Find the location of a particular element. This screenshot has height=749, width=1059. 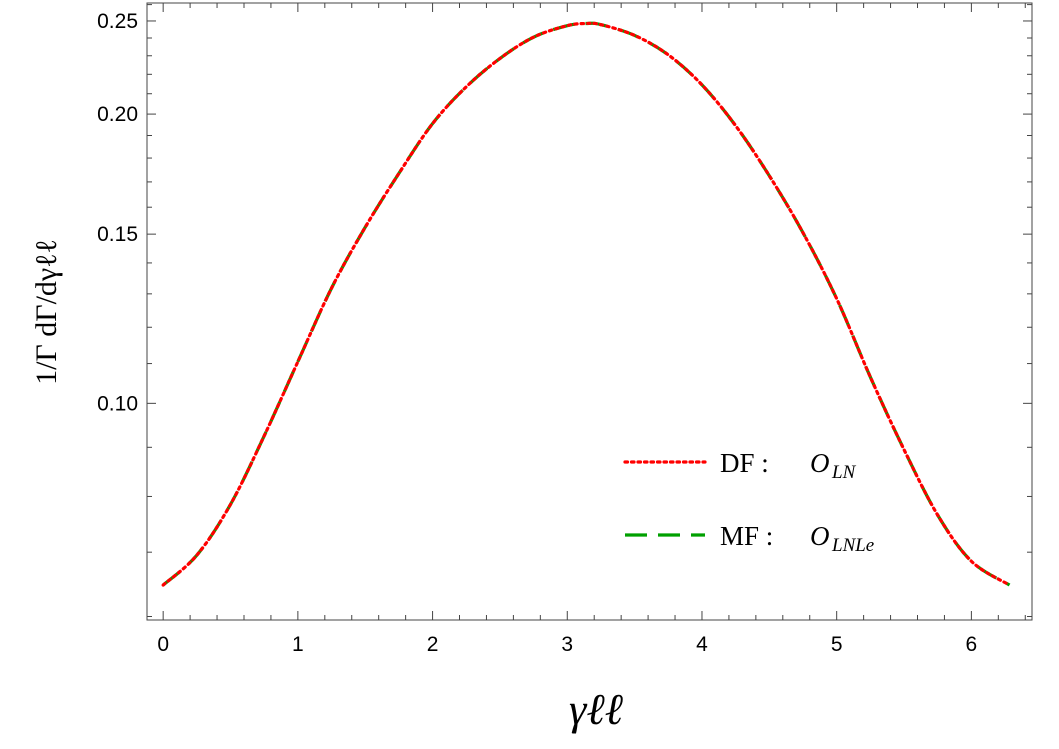

x-tick-label: 1 is located at coordinates (298, 644).